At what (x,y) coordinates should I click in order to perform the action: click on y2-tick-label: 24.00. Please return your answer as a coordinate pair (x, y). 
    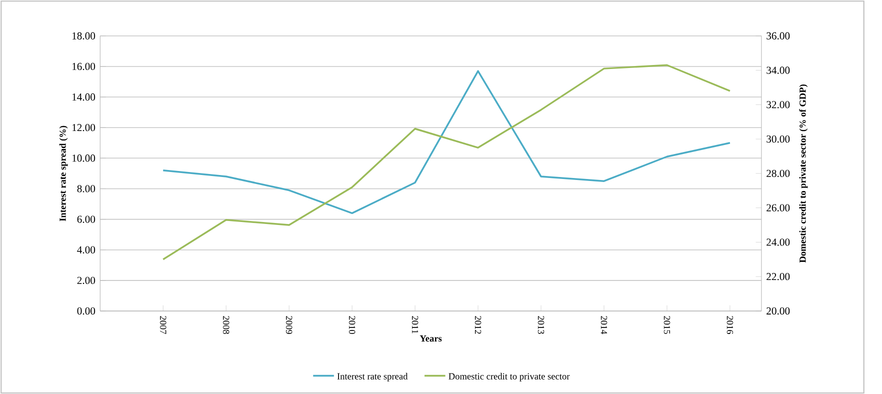
    Looking at the image, I should click on (778, 242).